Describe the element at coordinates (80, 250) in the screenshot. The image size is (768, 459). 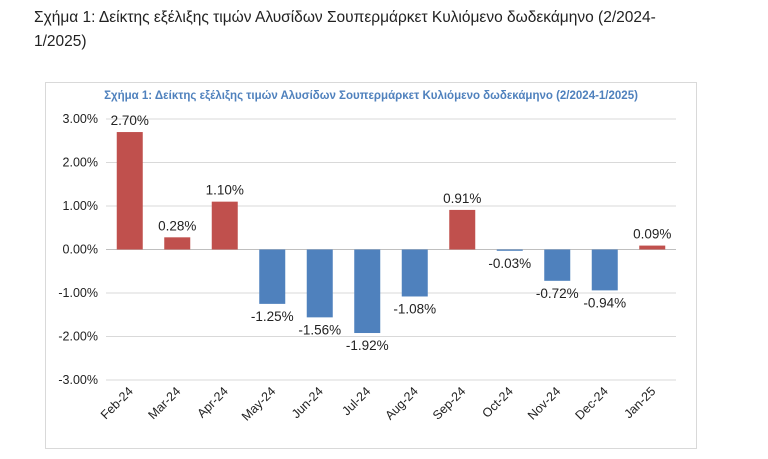
I see `y-tick-label: 0.00%` at that location.